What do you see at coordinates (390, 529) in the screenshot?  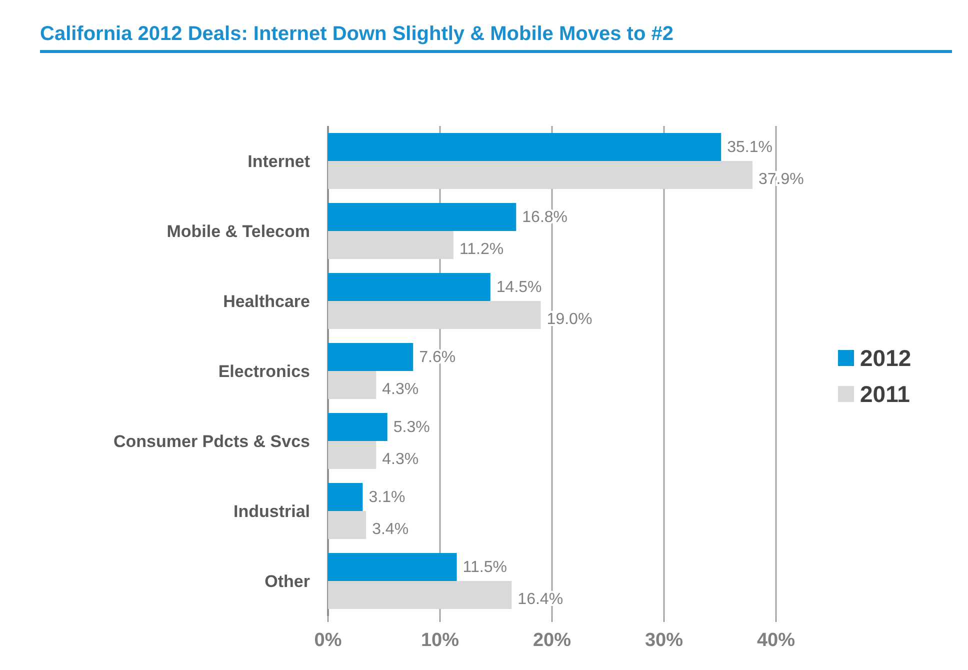 I see `data-label: 3.4%` at bounding box center [390, 529].